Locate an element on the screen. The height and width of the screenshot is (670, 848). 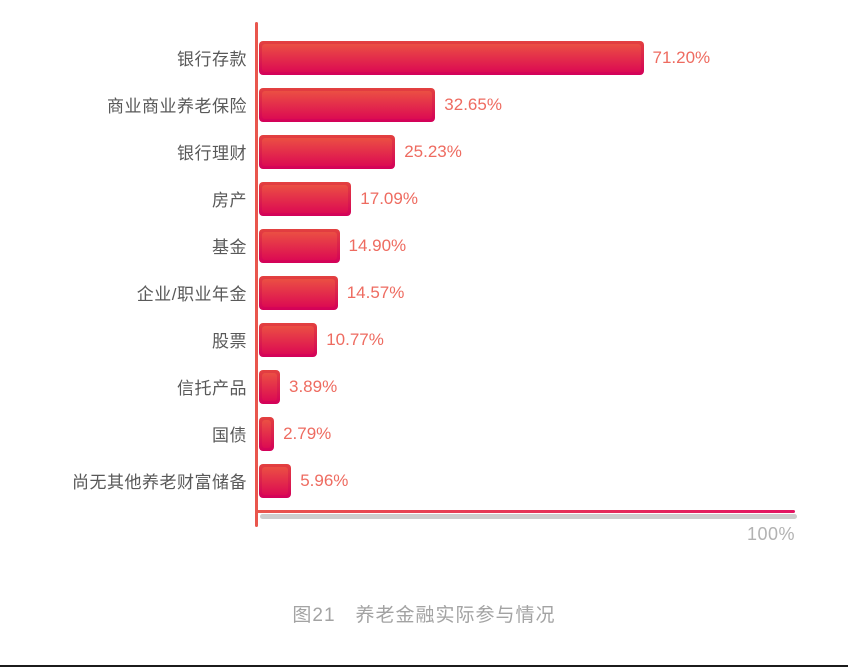
category-label: 基金 is located at coordinates (229, 247).